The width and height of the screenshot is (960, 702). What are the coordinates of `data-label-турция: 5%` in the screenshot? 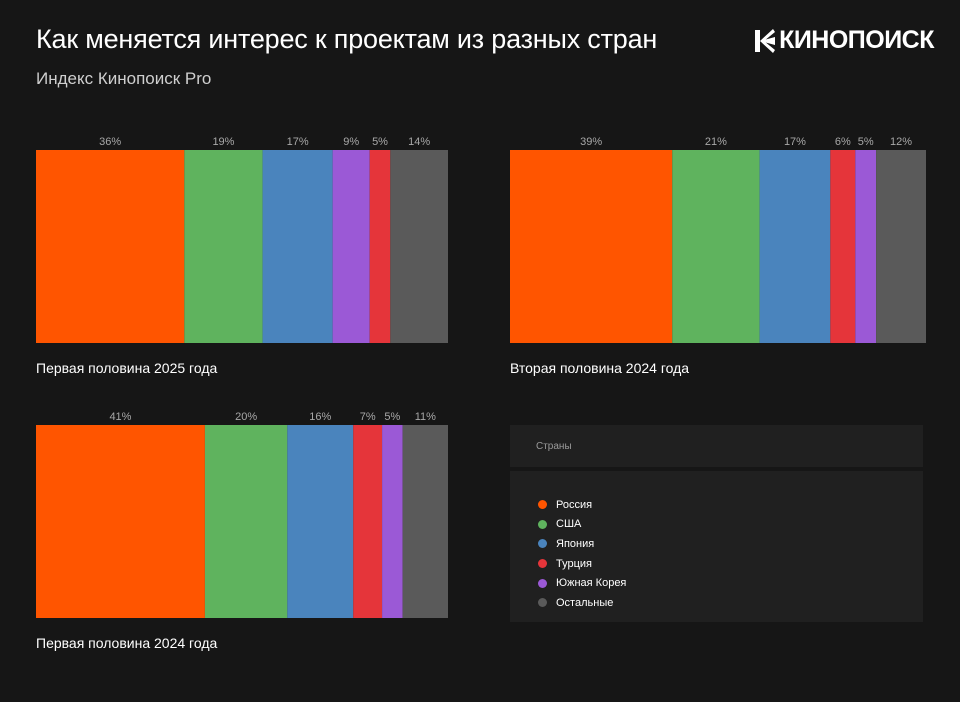 It's located at (380, 142).